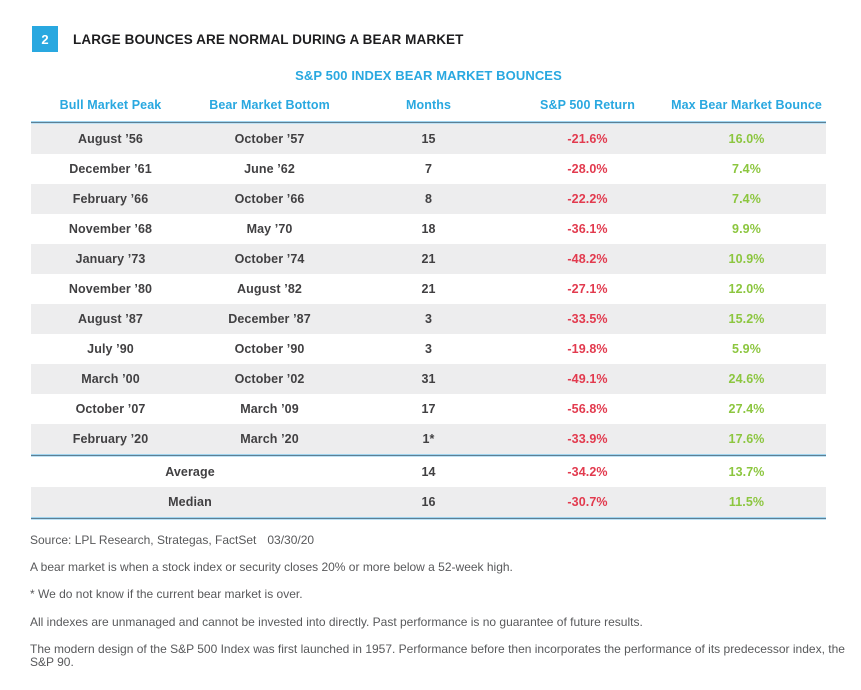 The height and width of the screenshot is (690, 861). I want to click on table-row: December ’61 June ’62 7 -28.0% 7.4%, so click(428, 169).